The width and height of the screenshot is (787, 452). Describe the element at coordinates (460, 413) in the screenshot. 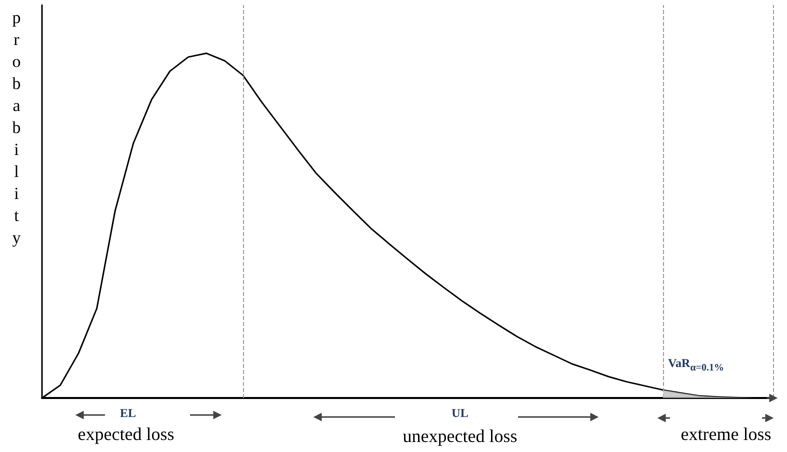

I see `text: UL` at that location.